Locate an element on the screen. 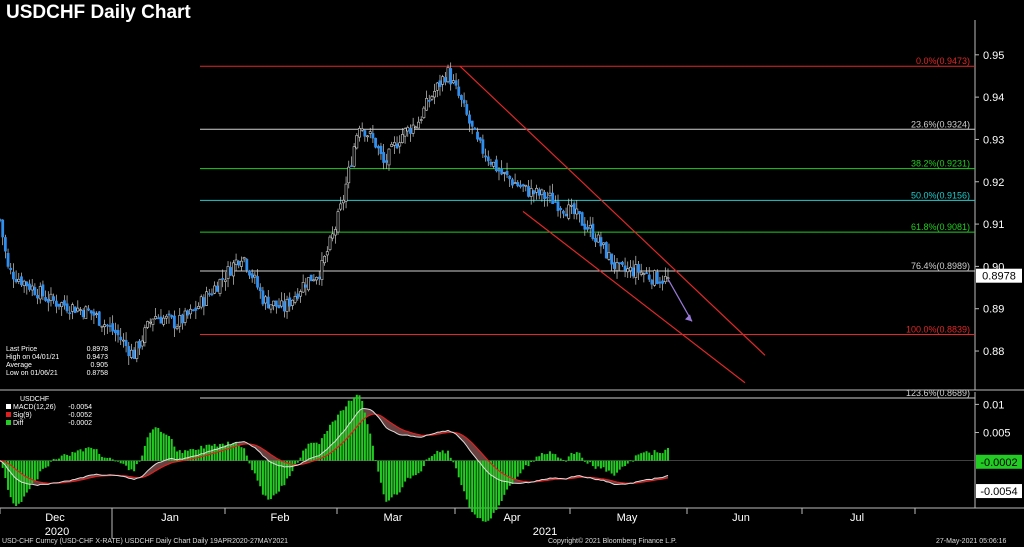 This screenshot has width=1024, height=547. fib-label: 123.6%(0.8689) is located at coordinates (938, 393).